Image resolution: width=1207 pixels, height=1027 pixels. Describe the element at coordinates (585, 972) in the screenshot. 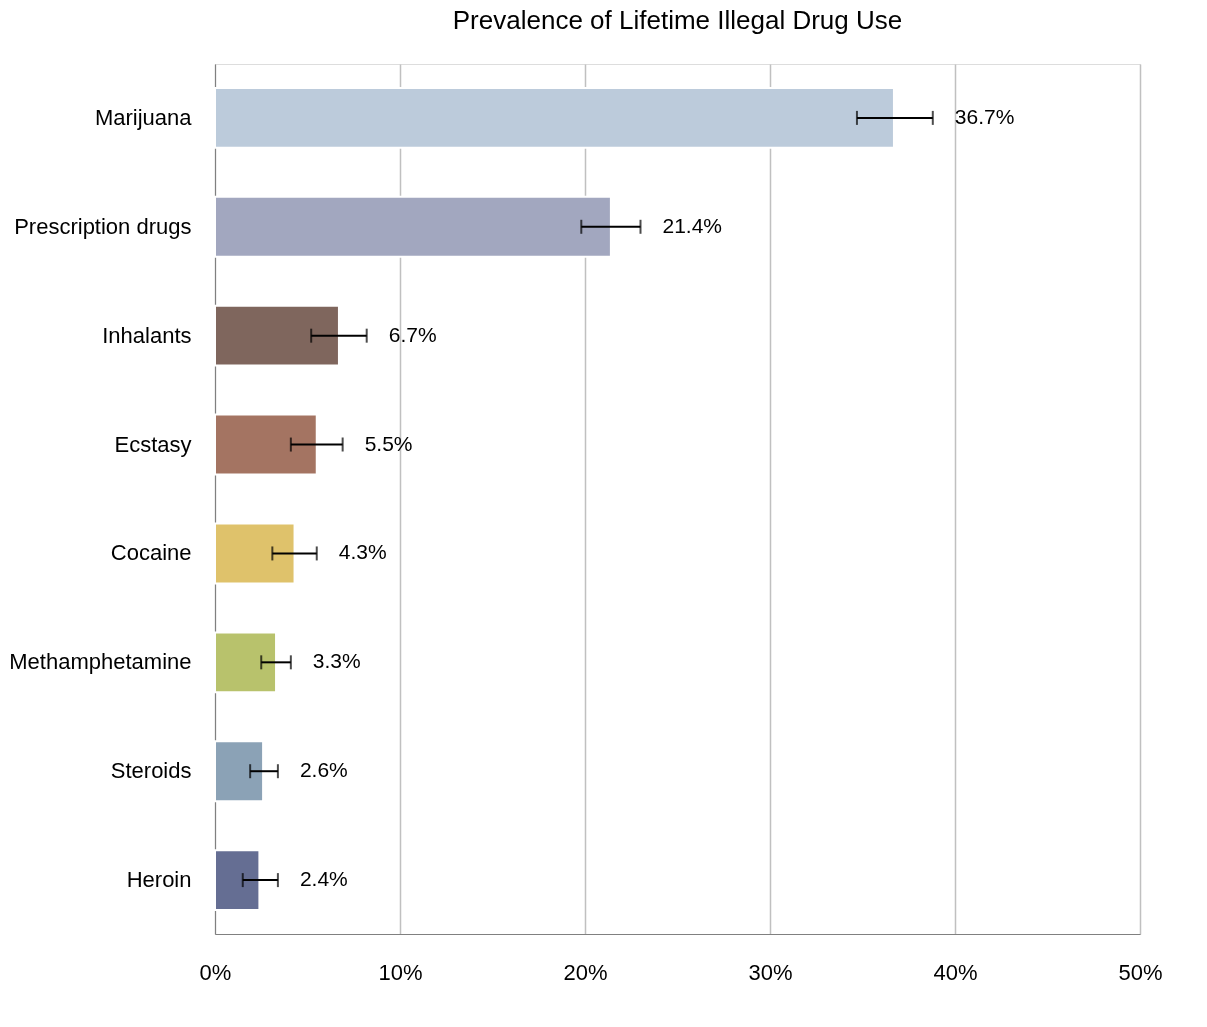

I see `x-tick-label: 20%` at that location.